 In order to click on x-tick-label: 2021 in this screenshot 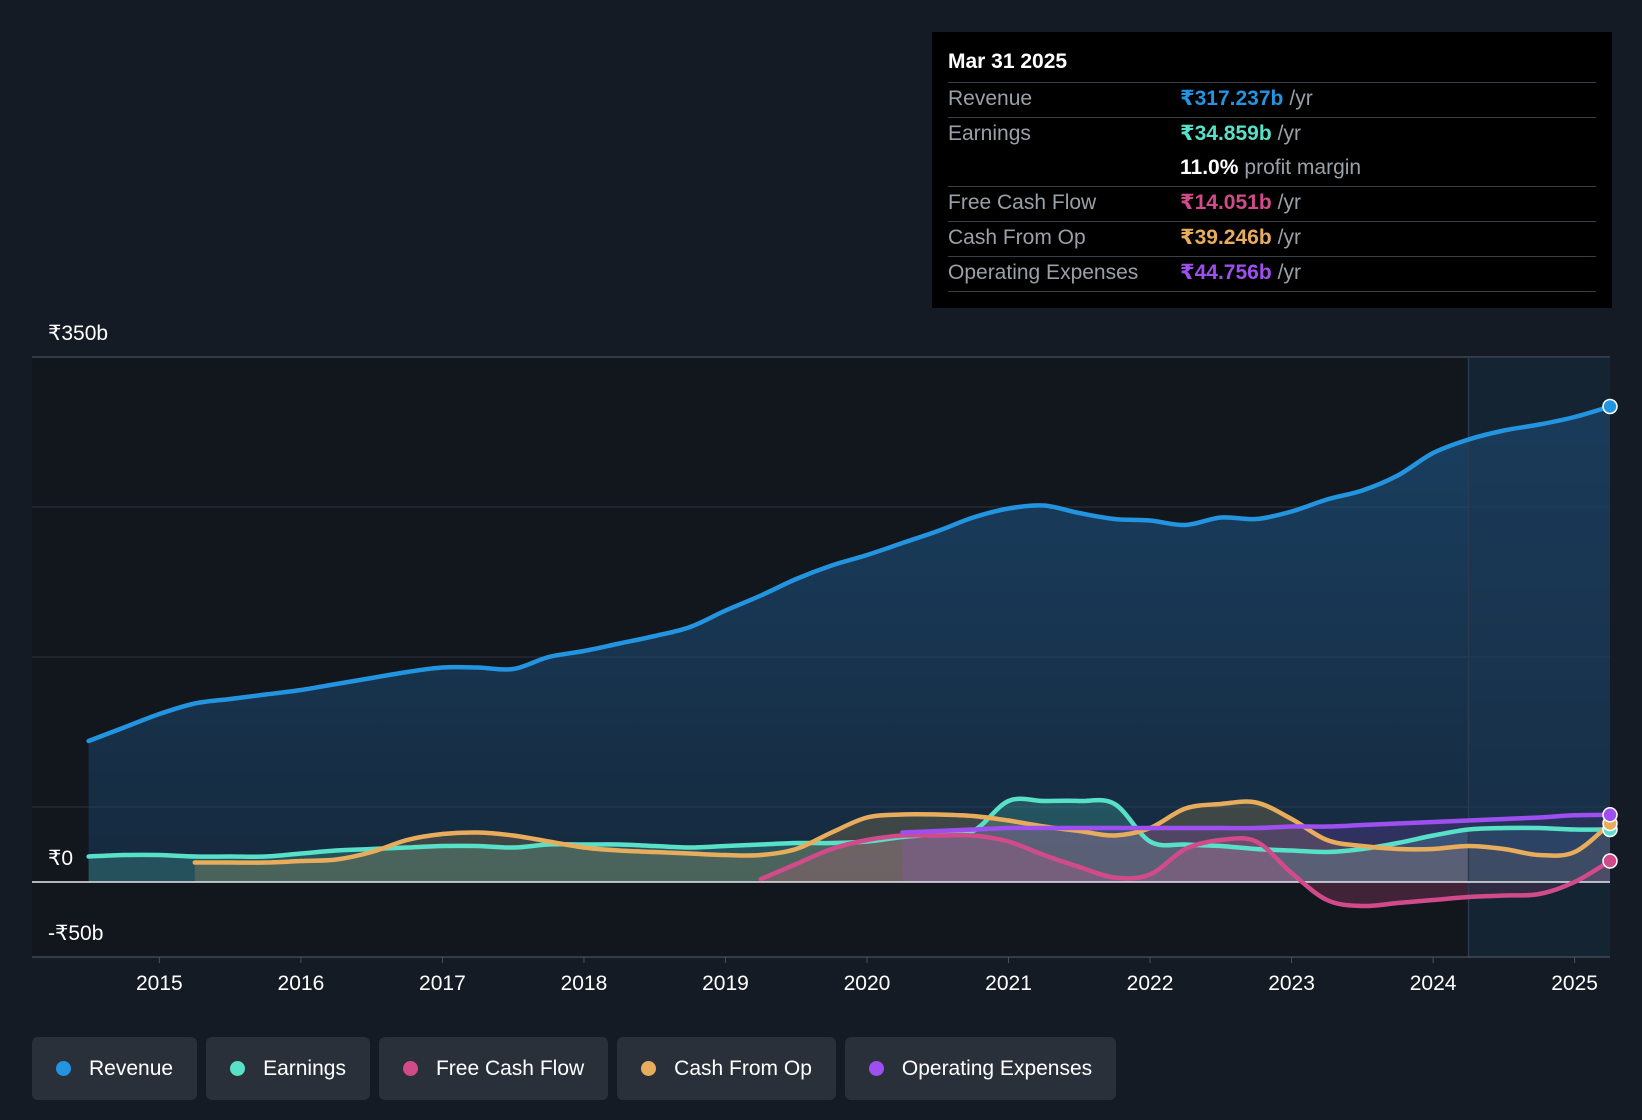, I will do `click(1008, 983)`.